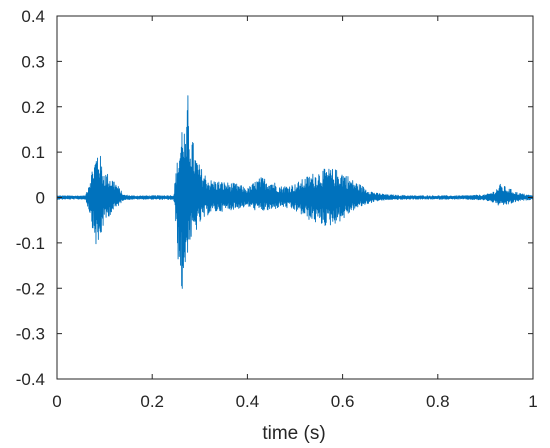 Image resolution: width=550 pixels, height=448 pixels. I want to click on y-tick-label: 0.1, so click(33, 152).